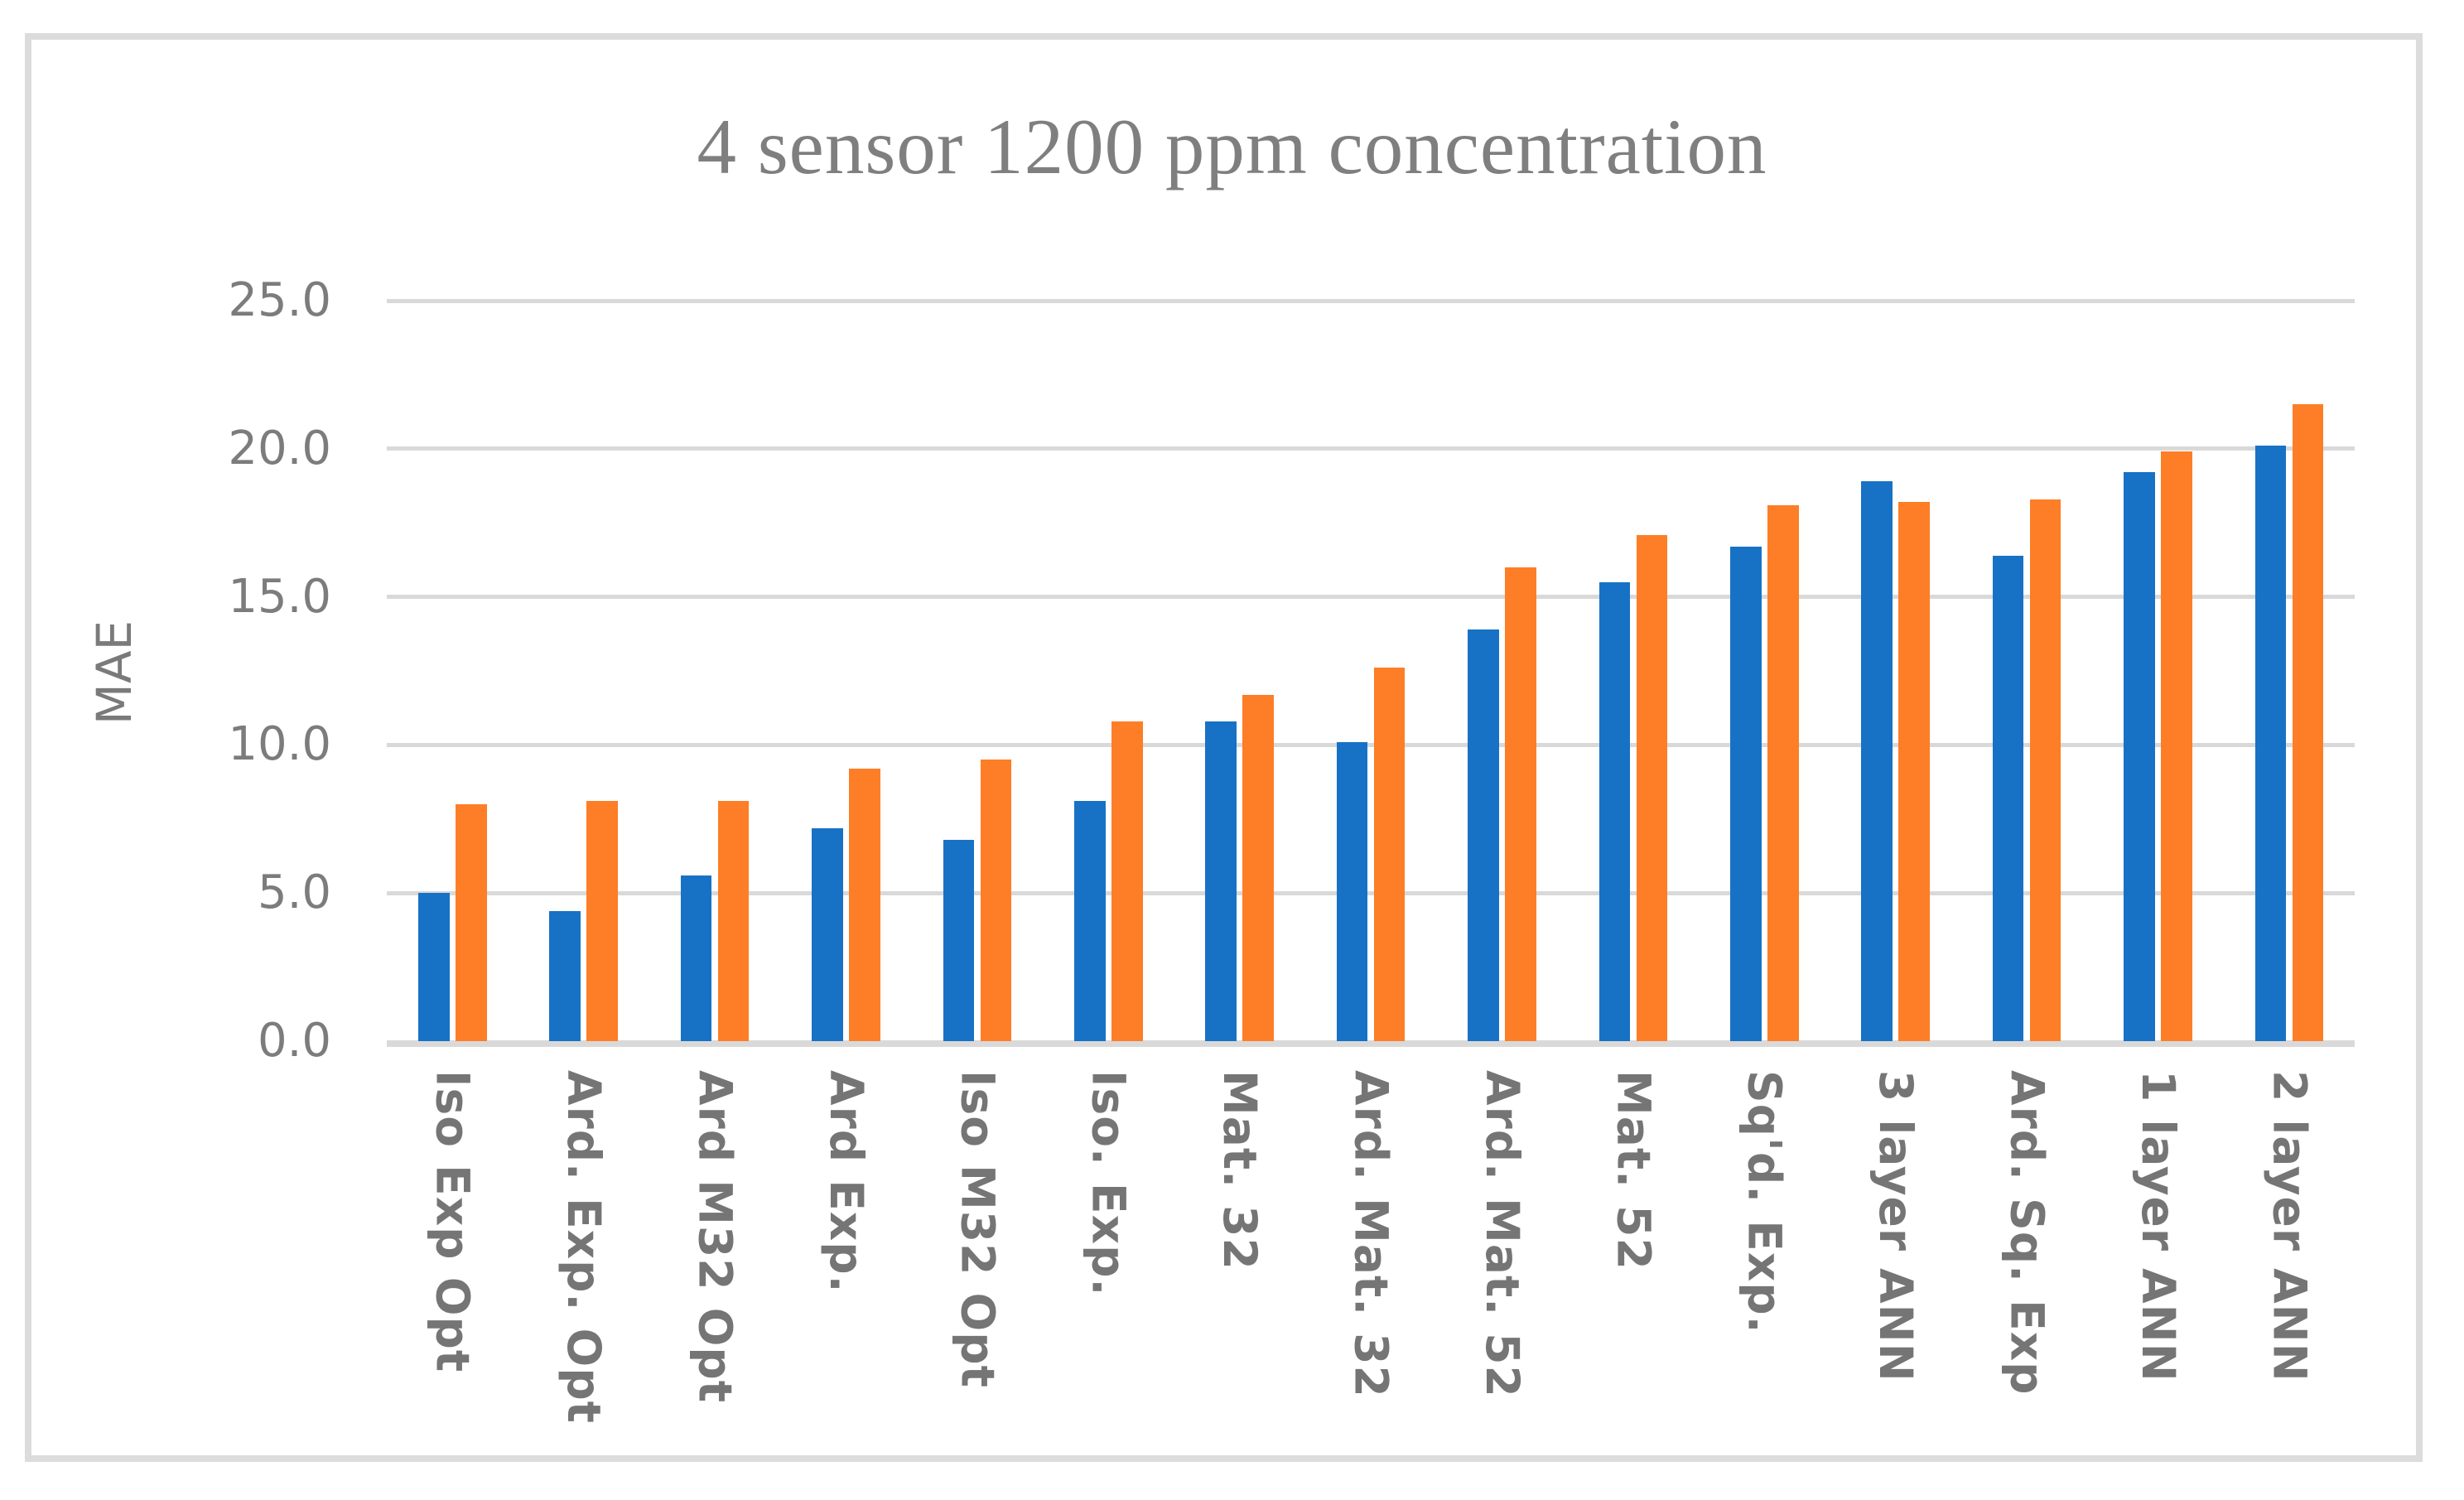  What do you see at coordinates (1371, 1234) in the screenshot?
I see `x-category-label-ard-mat-32: Ard. Mat. 32` at bounding box center [1371, 1234].